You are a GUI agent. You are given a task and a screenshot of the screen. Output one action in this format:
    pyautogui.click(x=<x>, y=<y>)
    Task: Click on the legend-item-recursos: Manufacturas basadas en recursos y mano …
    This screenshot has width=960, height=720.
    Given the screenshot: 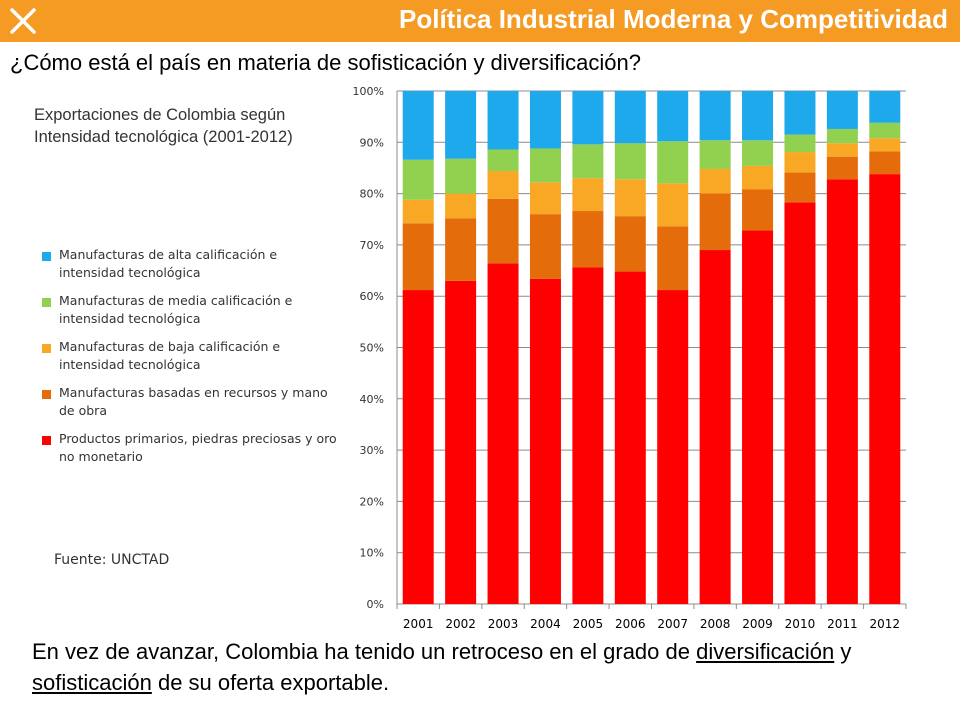 What is the action you would take?
    pyautogui.click(x=192, y=407)
    